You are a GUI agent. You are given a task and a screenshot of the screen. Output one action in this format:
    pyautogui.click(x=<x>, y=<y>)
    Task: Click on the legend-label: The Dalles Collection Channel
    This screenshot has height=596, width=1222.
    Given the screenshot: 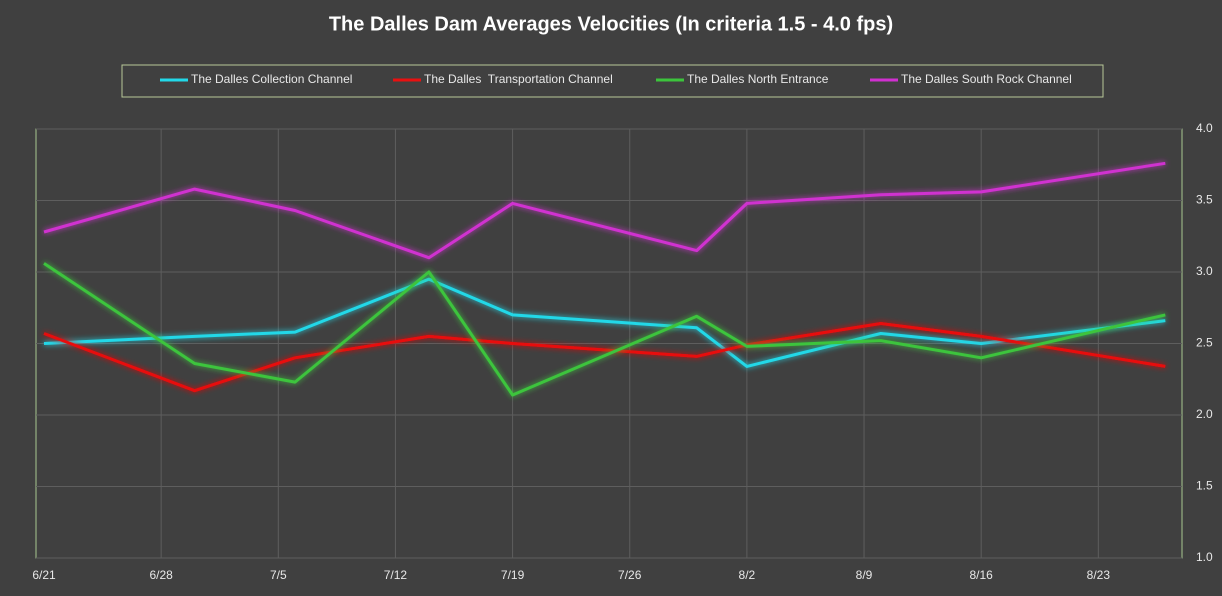 What is the action you would take?
    pyautogui.click(x=271, y=79)
    